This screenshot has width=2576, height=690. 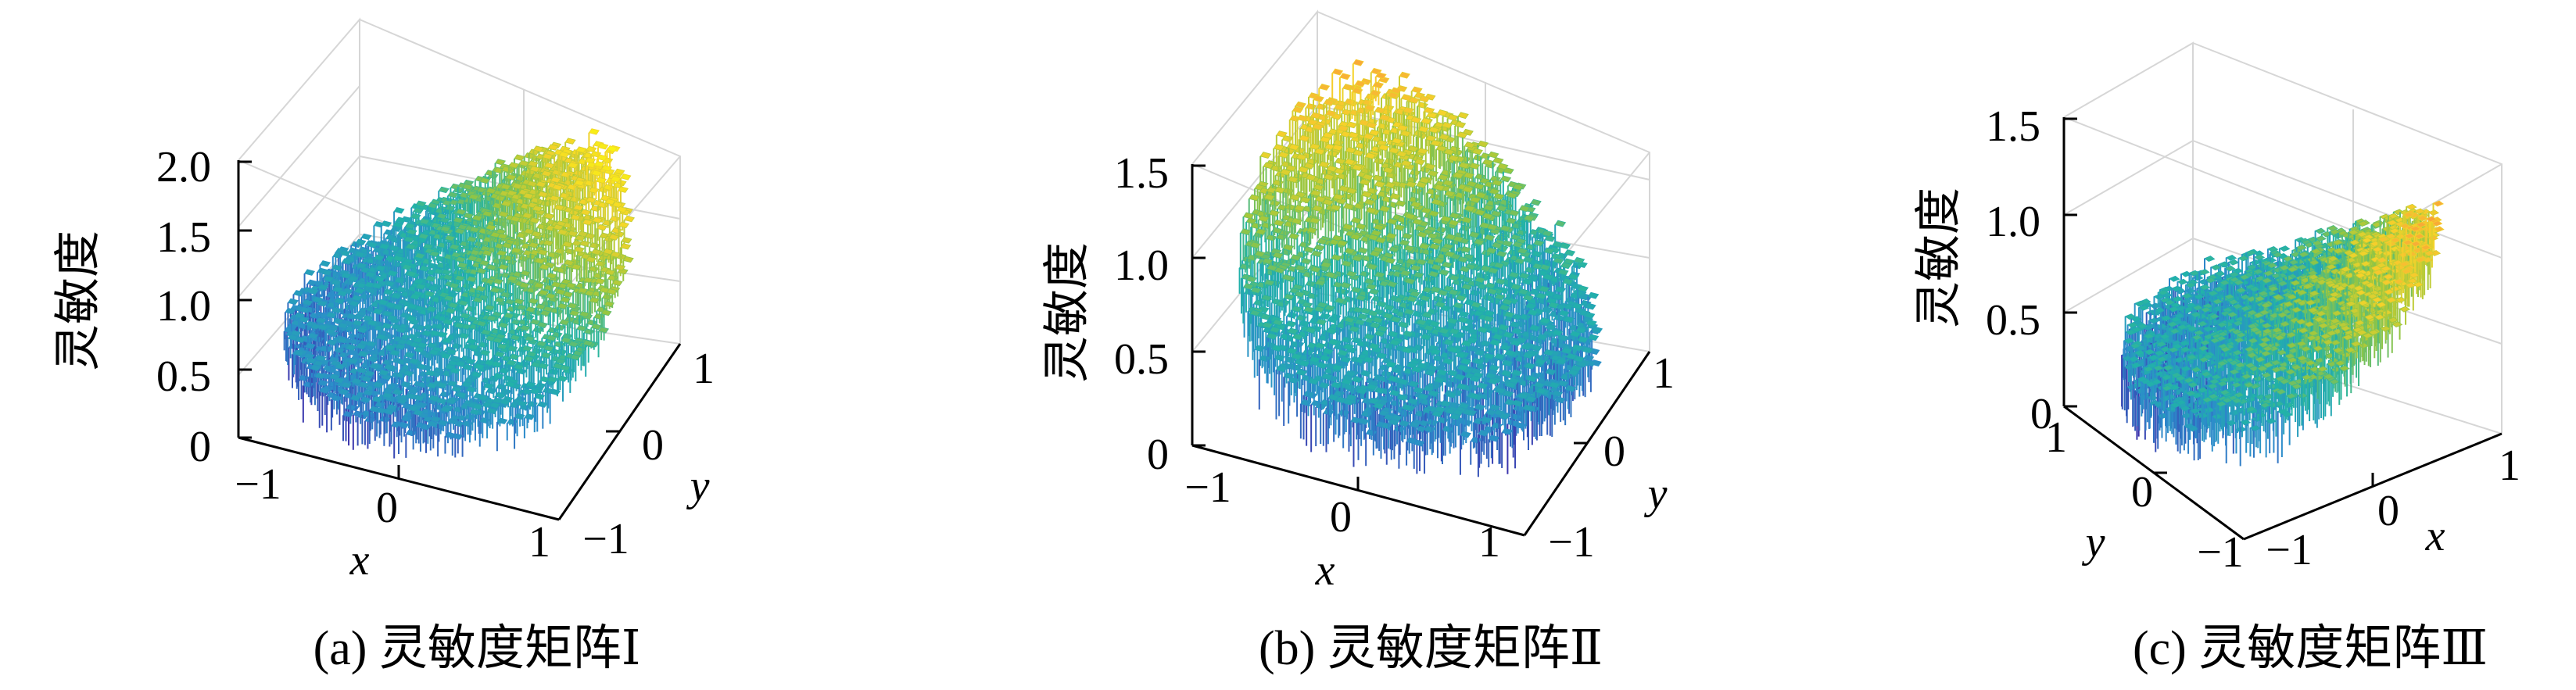 What do you see at coordinates (183, 237) in the screenshot?
I see `panel-a-z-tick-3: 1.5` at bounding box center [183, 237].